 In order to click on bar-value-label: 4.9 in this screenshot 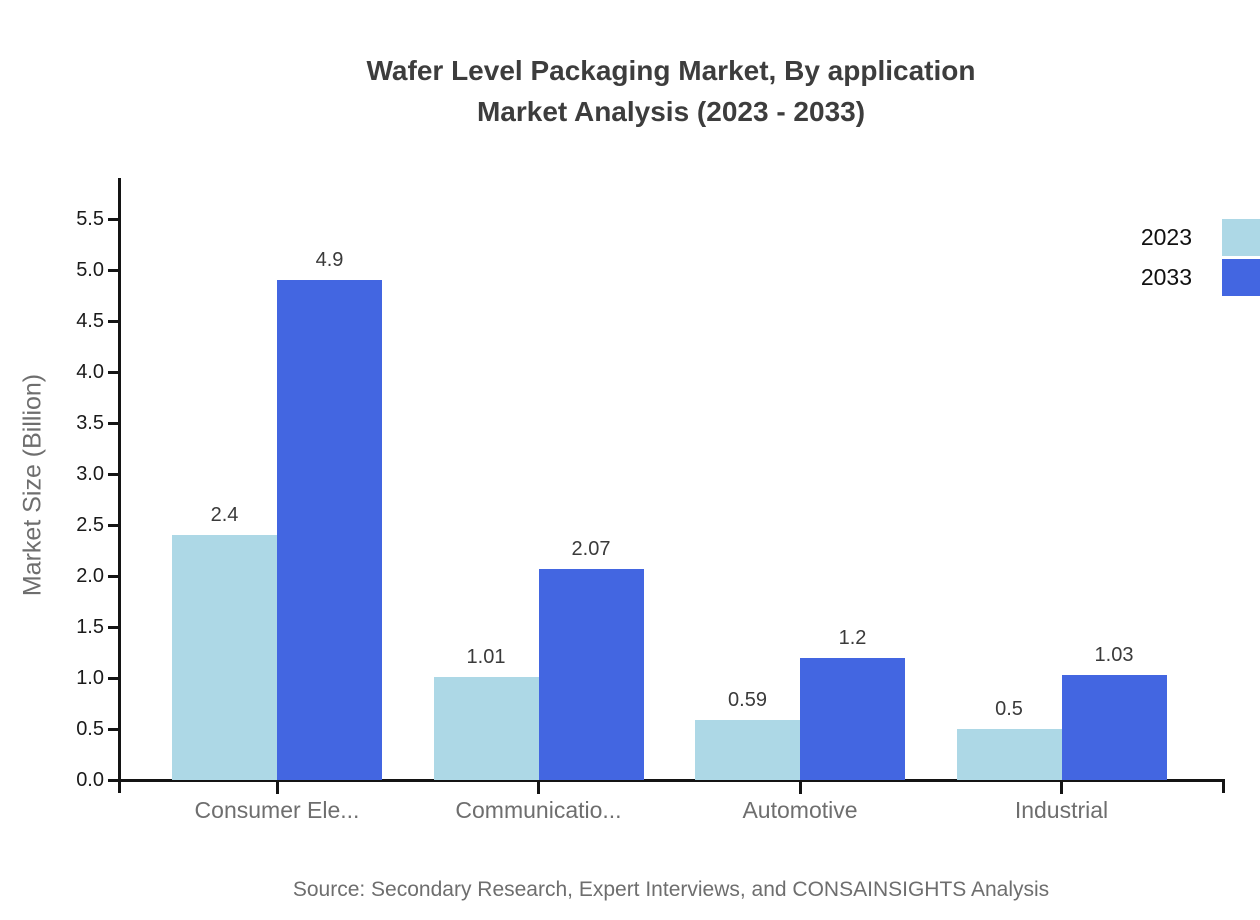, I will do `click(329, 260)`.